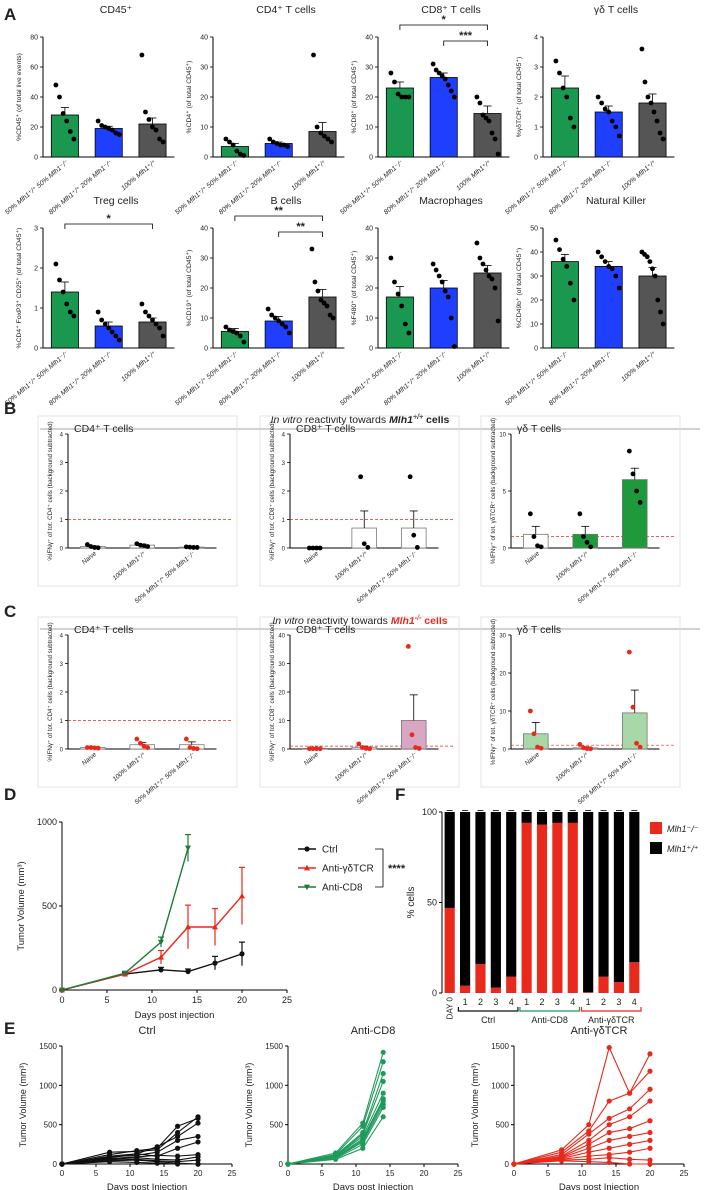  What do you see at coordinates (557, 1002) in the screenshot?
I see `category-label: 3` at bounding box center [557, 1002].